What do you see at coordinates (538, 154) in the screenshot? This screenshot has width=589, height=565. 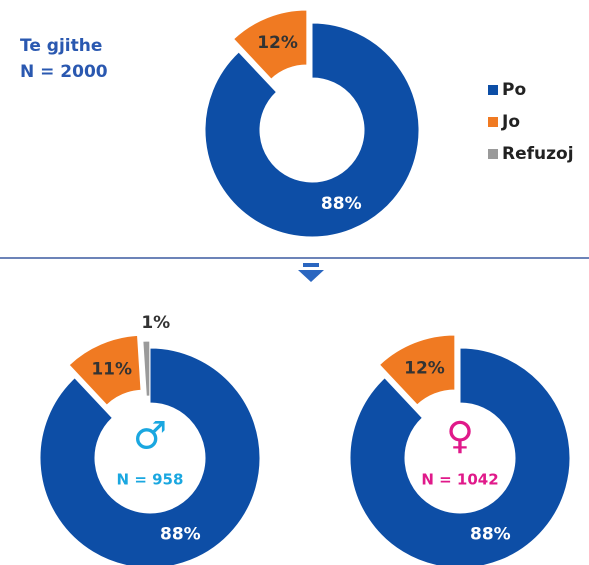 I see `legend-label: Refuzoj` at bounding box center [538, 154].